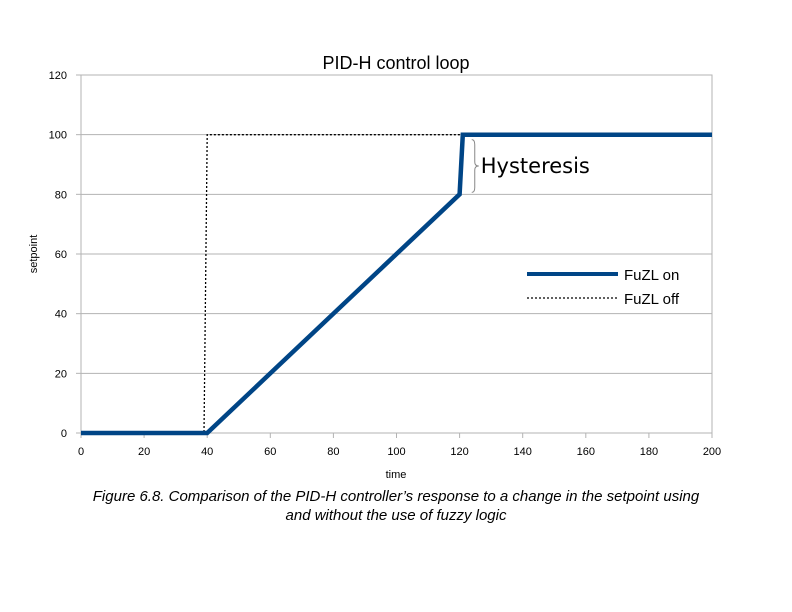  Describe the element at coordinates (207, 452) in the screenshot. I see `x-tick-label-40: 40` at that location.